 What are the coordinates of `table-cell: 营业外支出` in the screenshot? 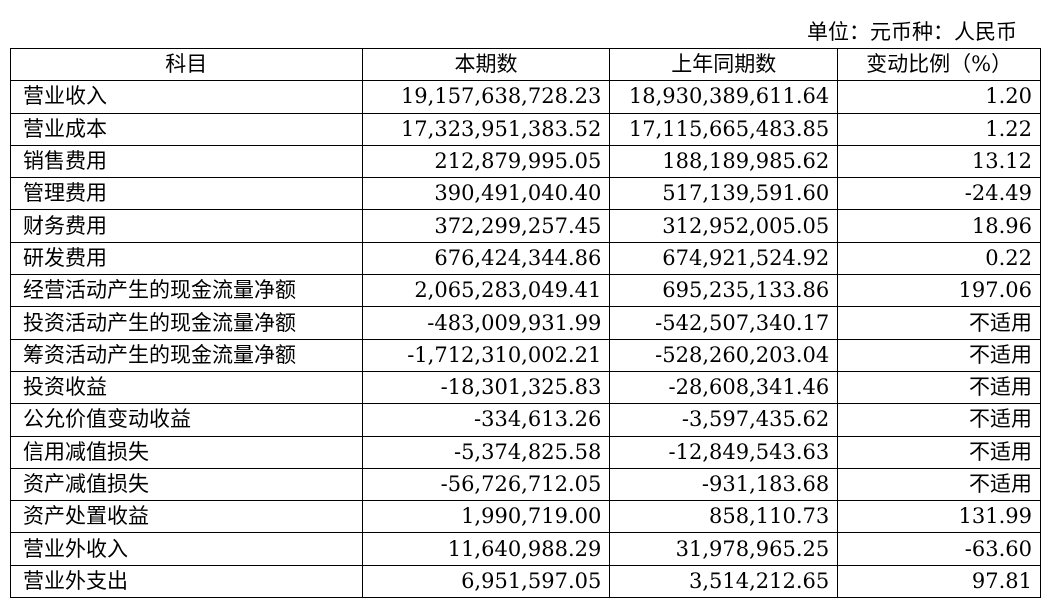 It's located at (186, 581).